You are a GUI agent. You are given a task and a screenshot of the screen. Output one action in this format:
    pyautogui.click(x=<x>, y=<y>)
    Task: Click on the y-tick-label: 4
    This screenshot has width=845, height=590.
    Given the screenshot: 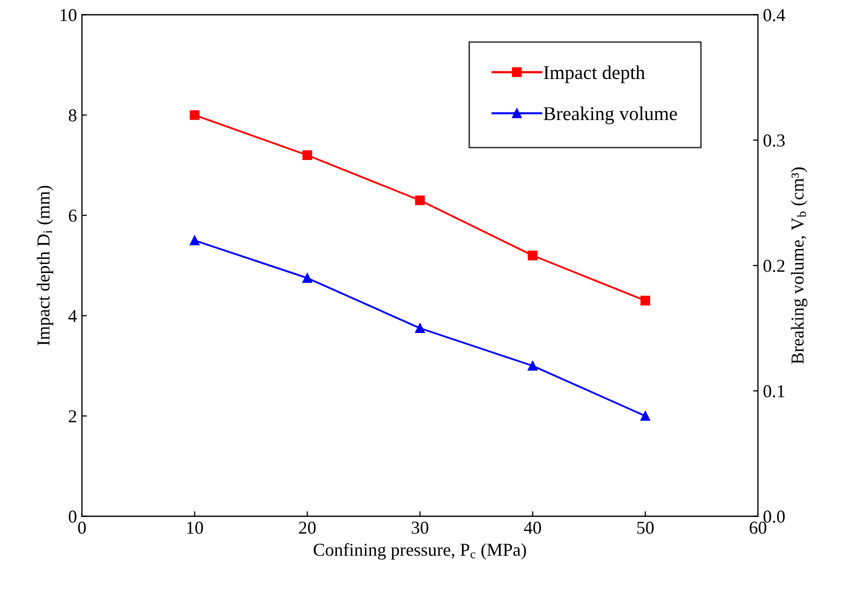 What is the action you would take?
    pyautogui.click(x=72, y=316)
    